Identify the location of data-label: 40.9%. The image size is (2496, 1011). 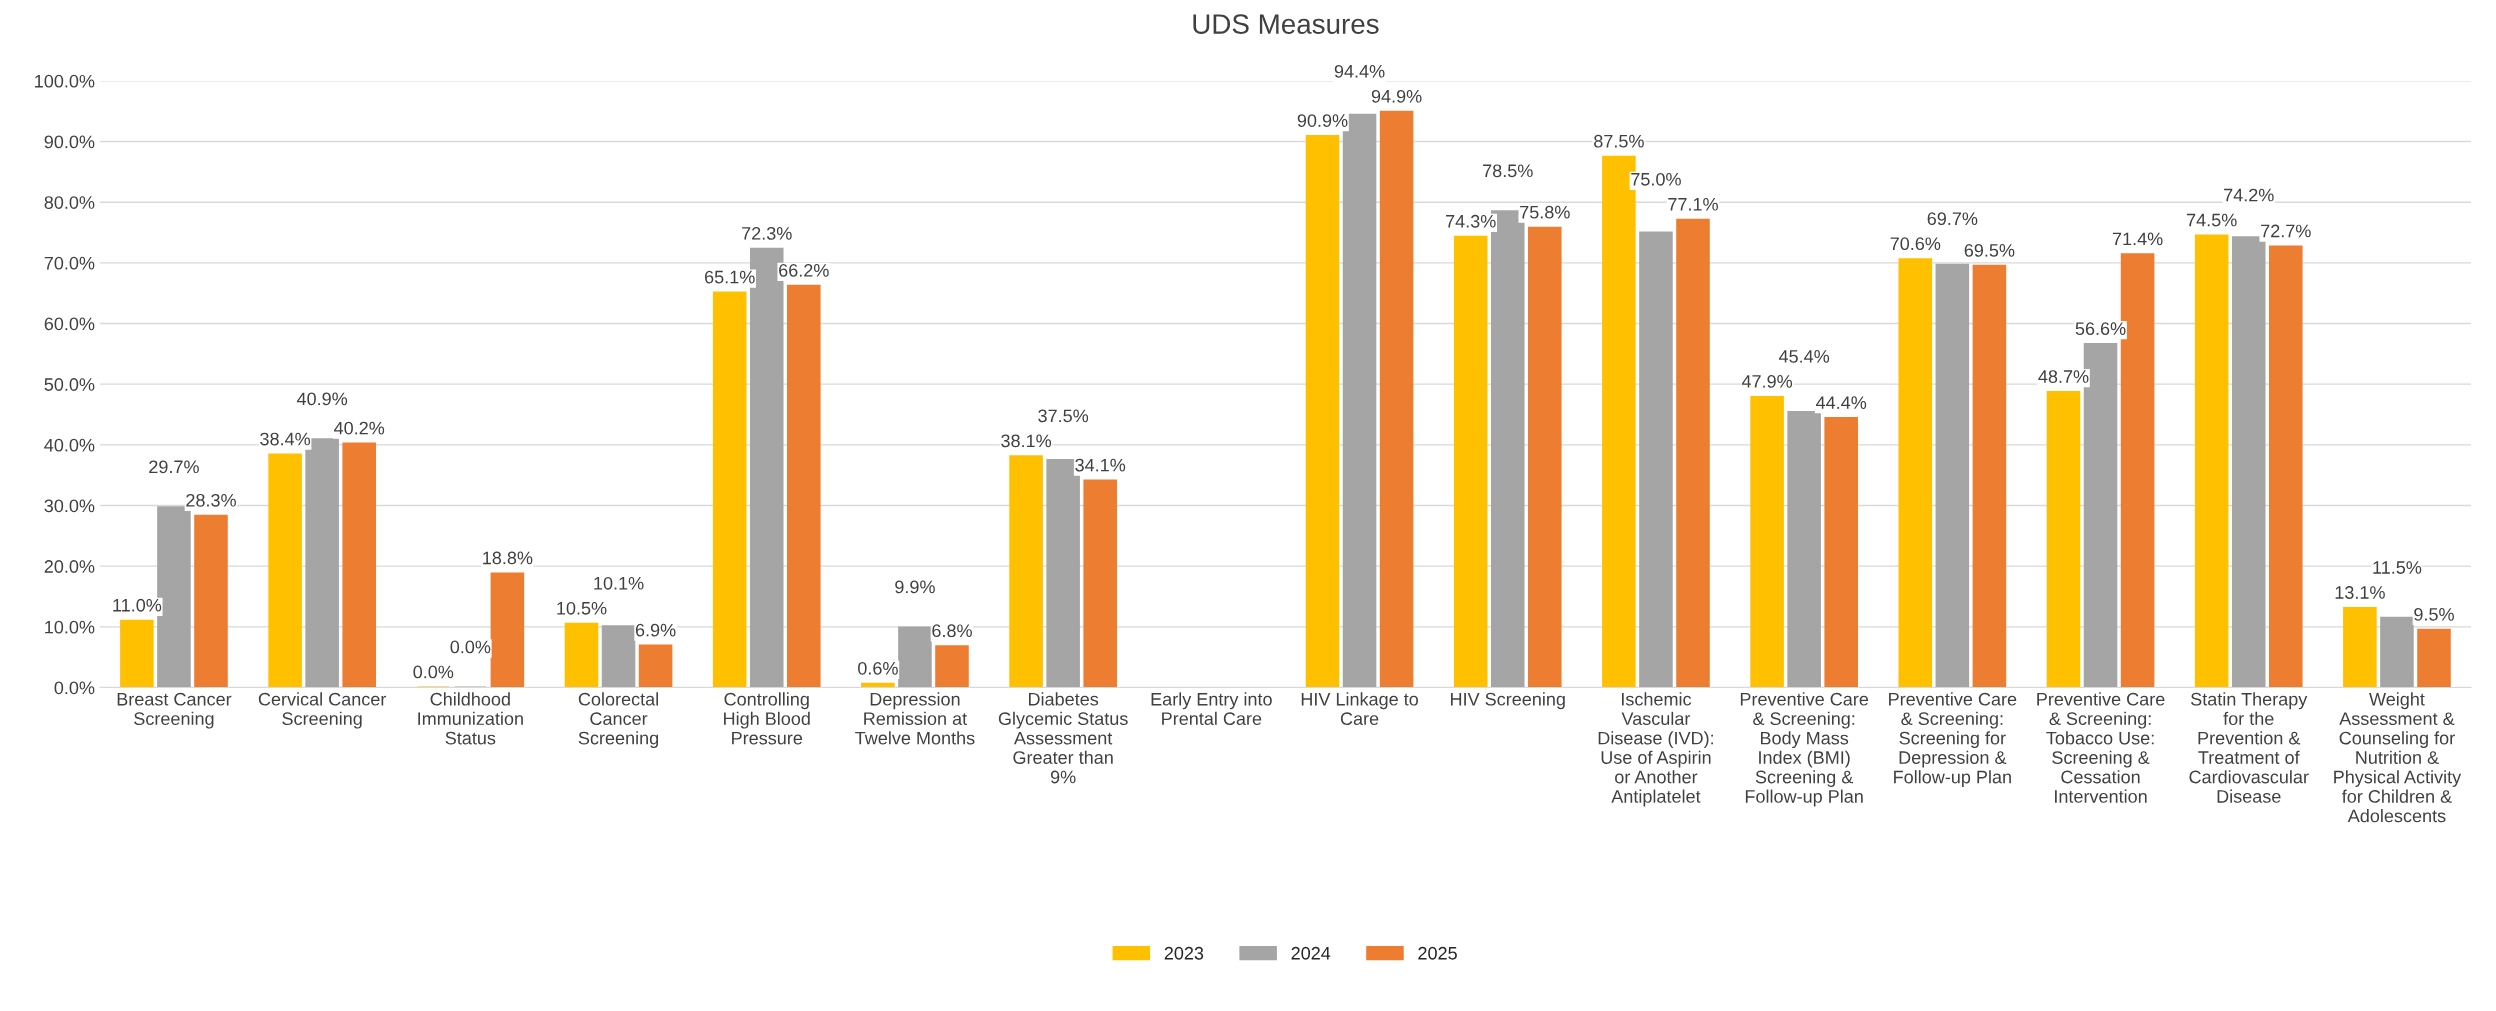
(322, 399).